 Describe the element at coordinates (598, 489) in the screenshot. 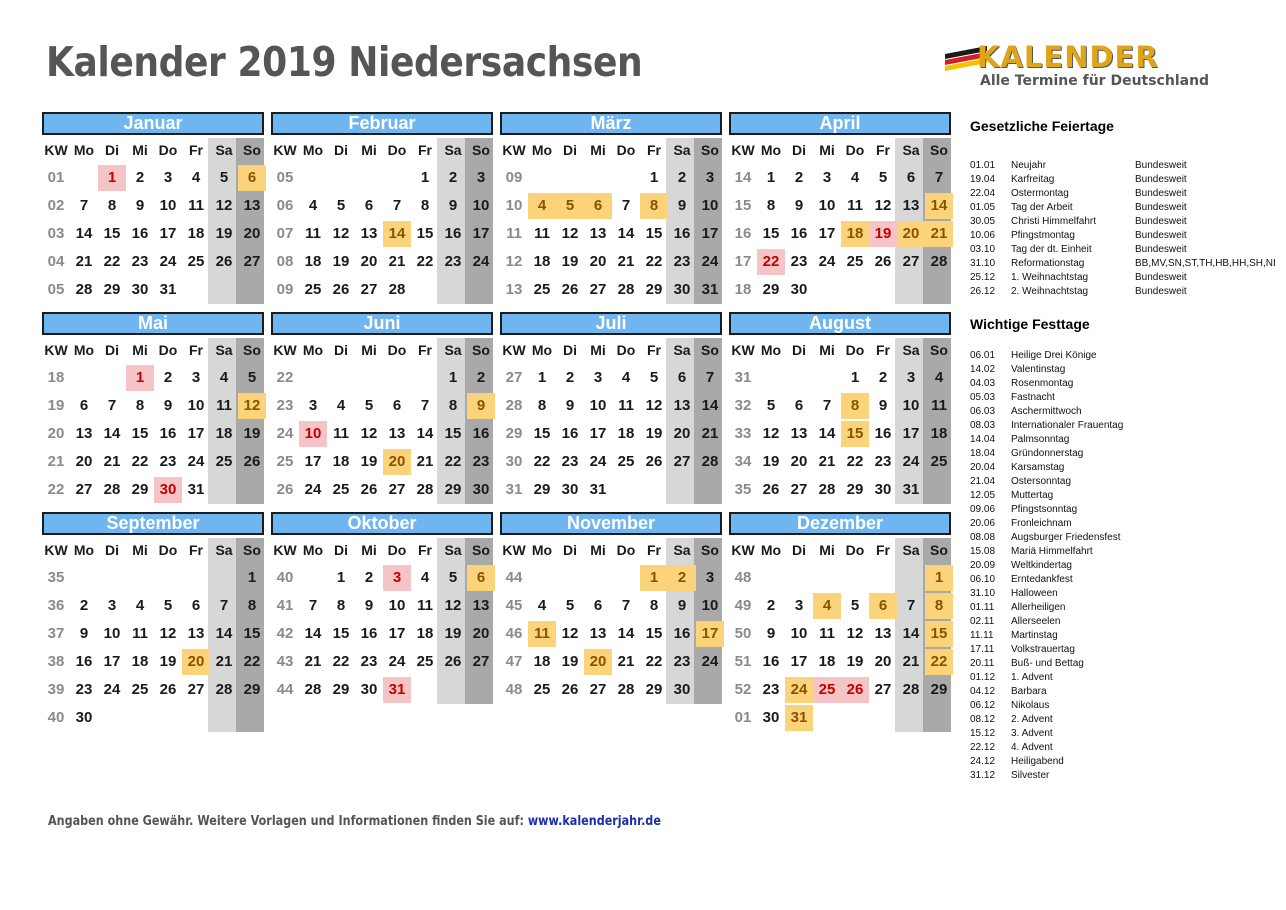

I see `day-cell: 31` at that location.